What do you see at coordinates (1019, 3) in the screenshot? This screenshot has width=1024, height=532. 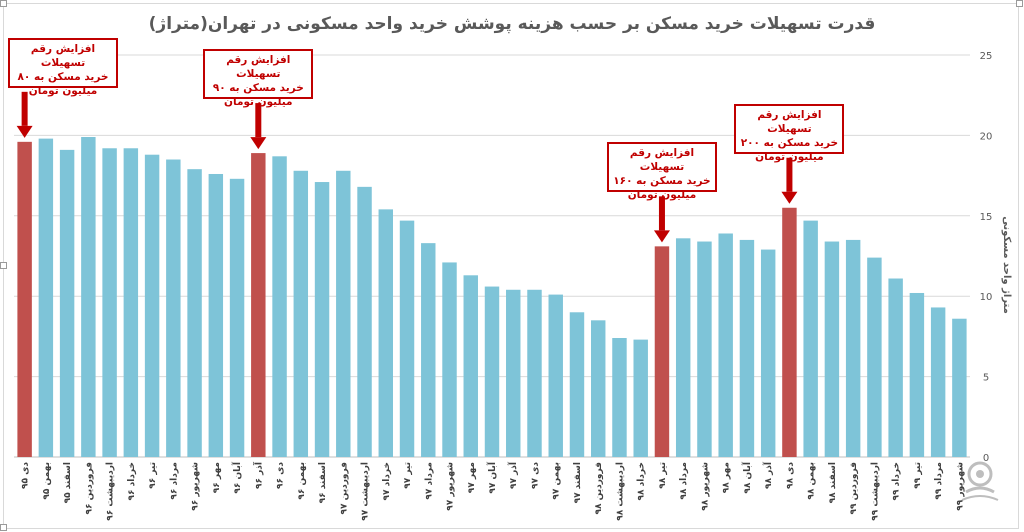 I see `resize-handle-top-right` at bounding box center [1019, 3].